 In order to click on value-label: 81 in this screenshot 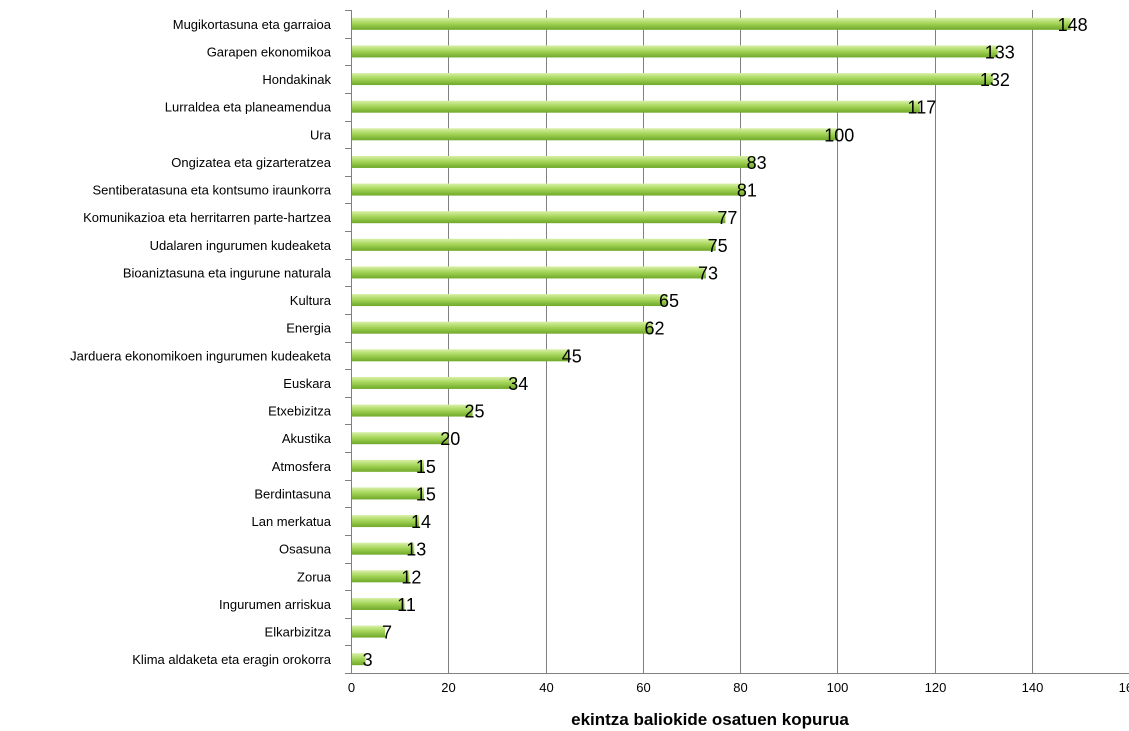, I will do `click(747, 191)`.